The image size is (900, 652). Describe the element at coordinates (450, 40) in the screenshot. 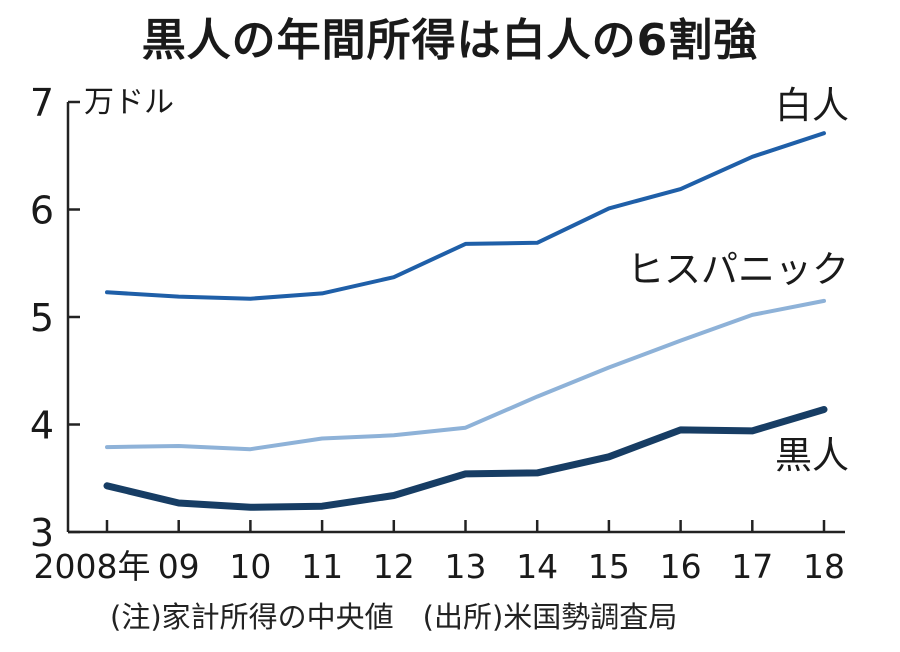

I see `chart-title: 黒人の年間所得は白人の6割強` at that location.